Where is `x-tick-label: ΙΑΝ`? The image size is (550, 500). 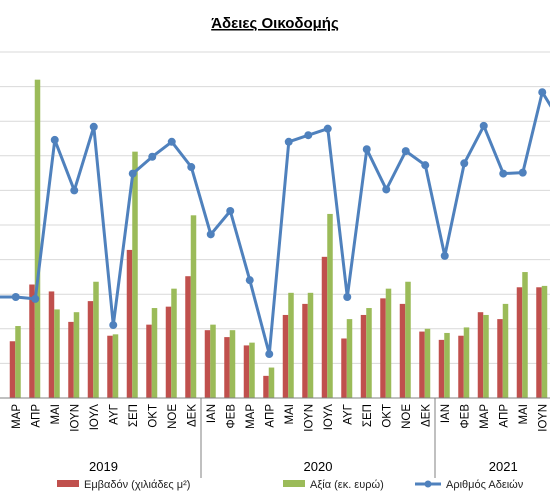 x-tick-label: ΙΑΝ is located at coordinates (212, 413).